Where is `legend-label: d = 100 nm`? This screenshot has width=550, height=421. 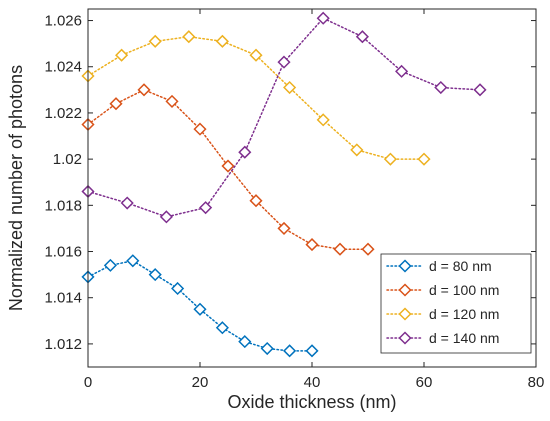
legend-label: d = 100 nm is located at coordinates (464, 290).